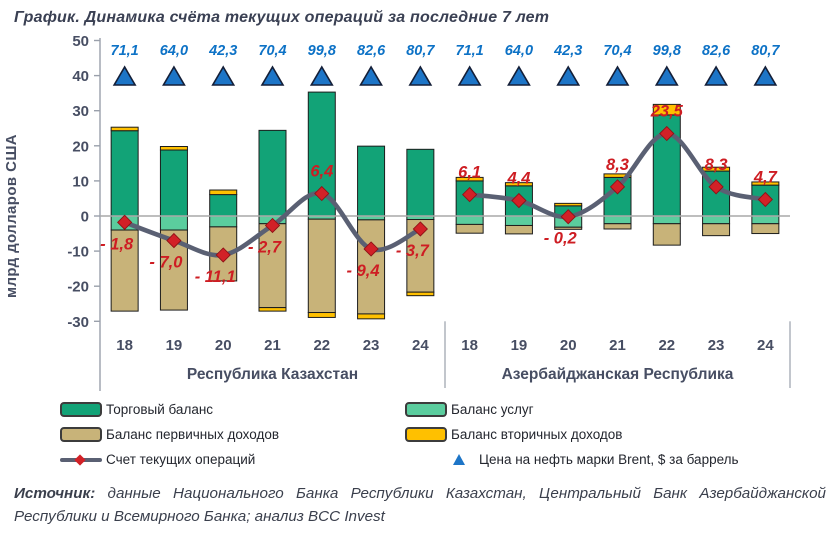 The width and height of the screenshot is (840, 551). What do you see at coordinates (232, 409) in the screenshot?
I see `legend-item-trade-balance: Торговый баланс` at bounding box center [232, 409].